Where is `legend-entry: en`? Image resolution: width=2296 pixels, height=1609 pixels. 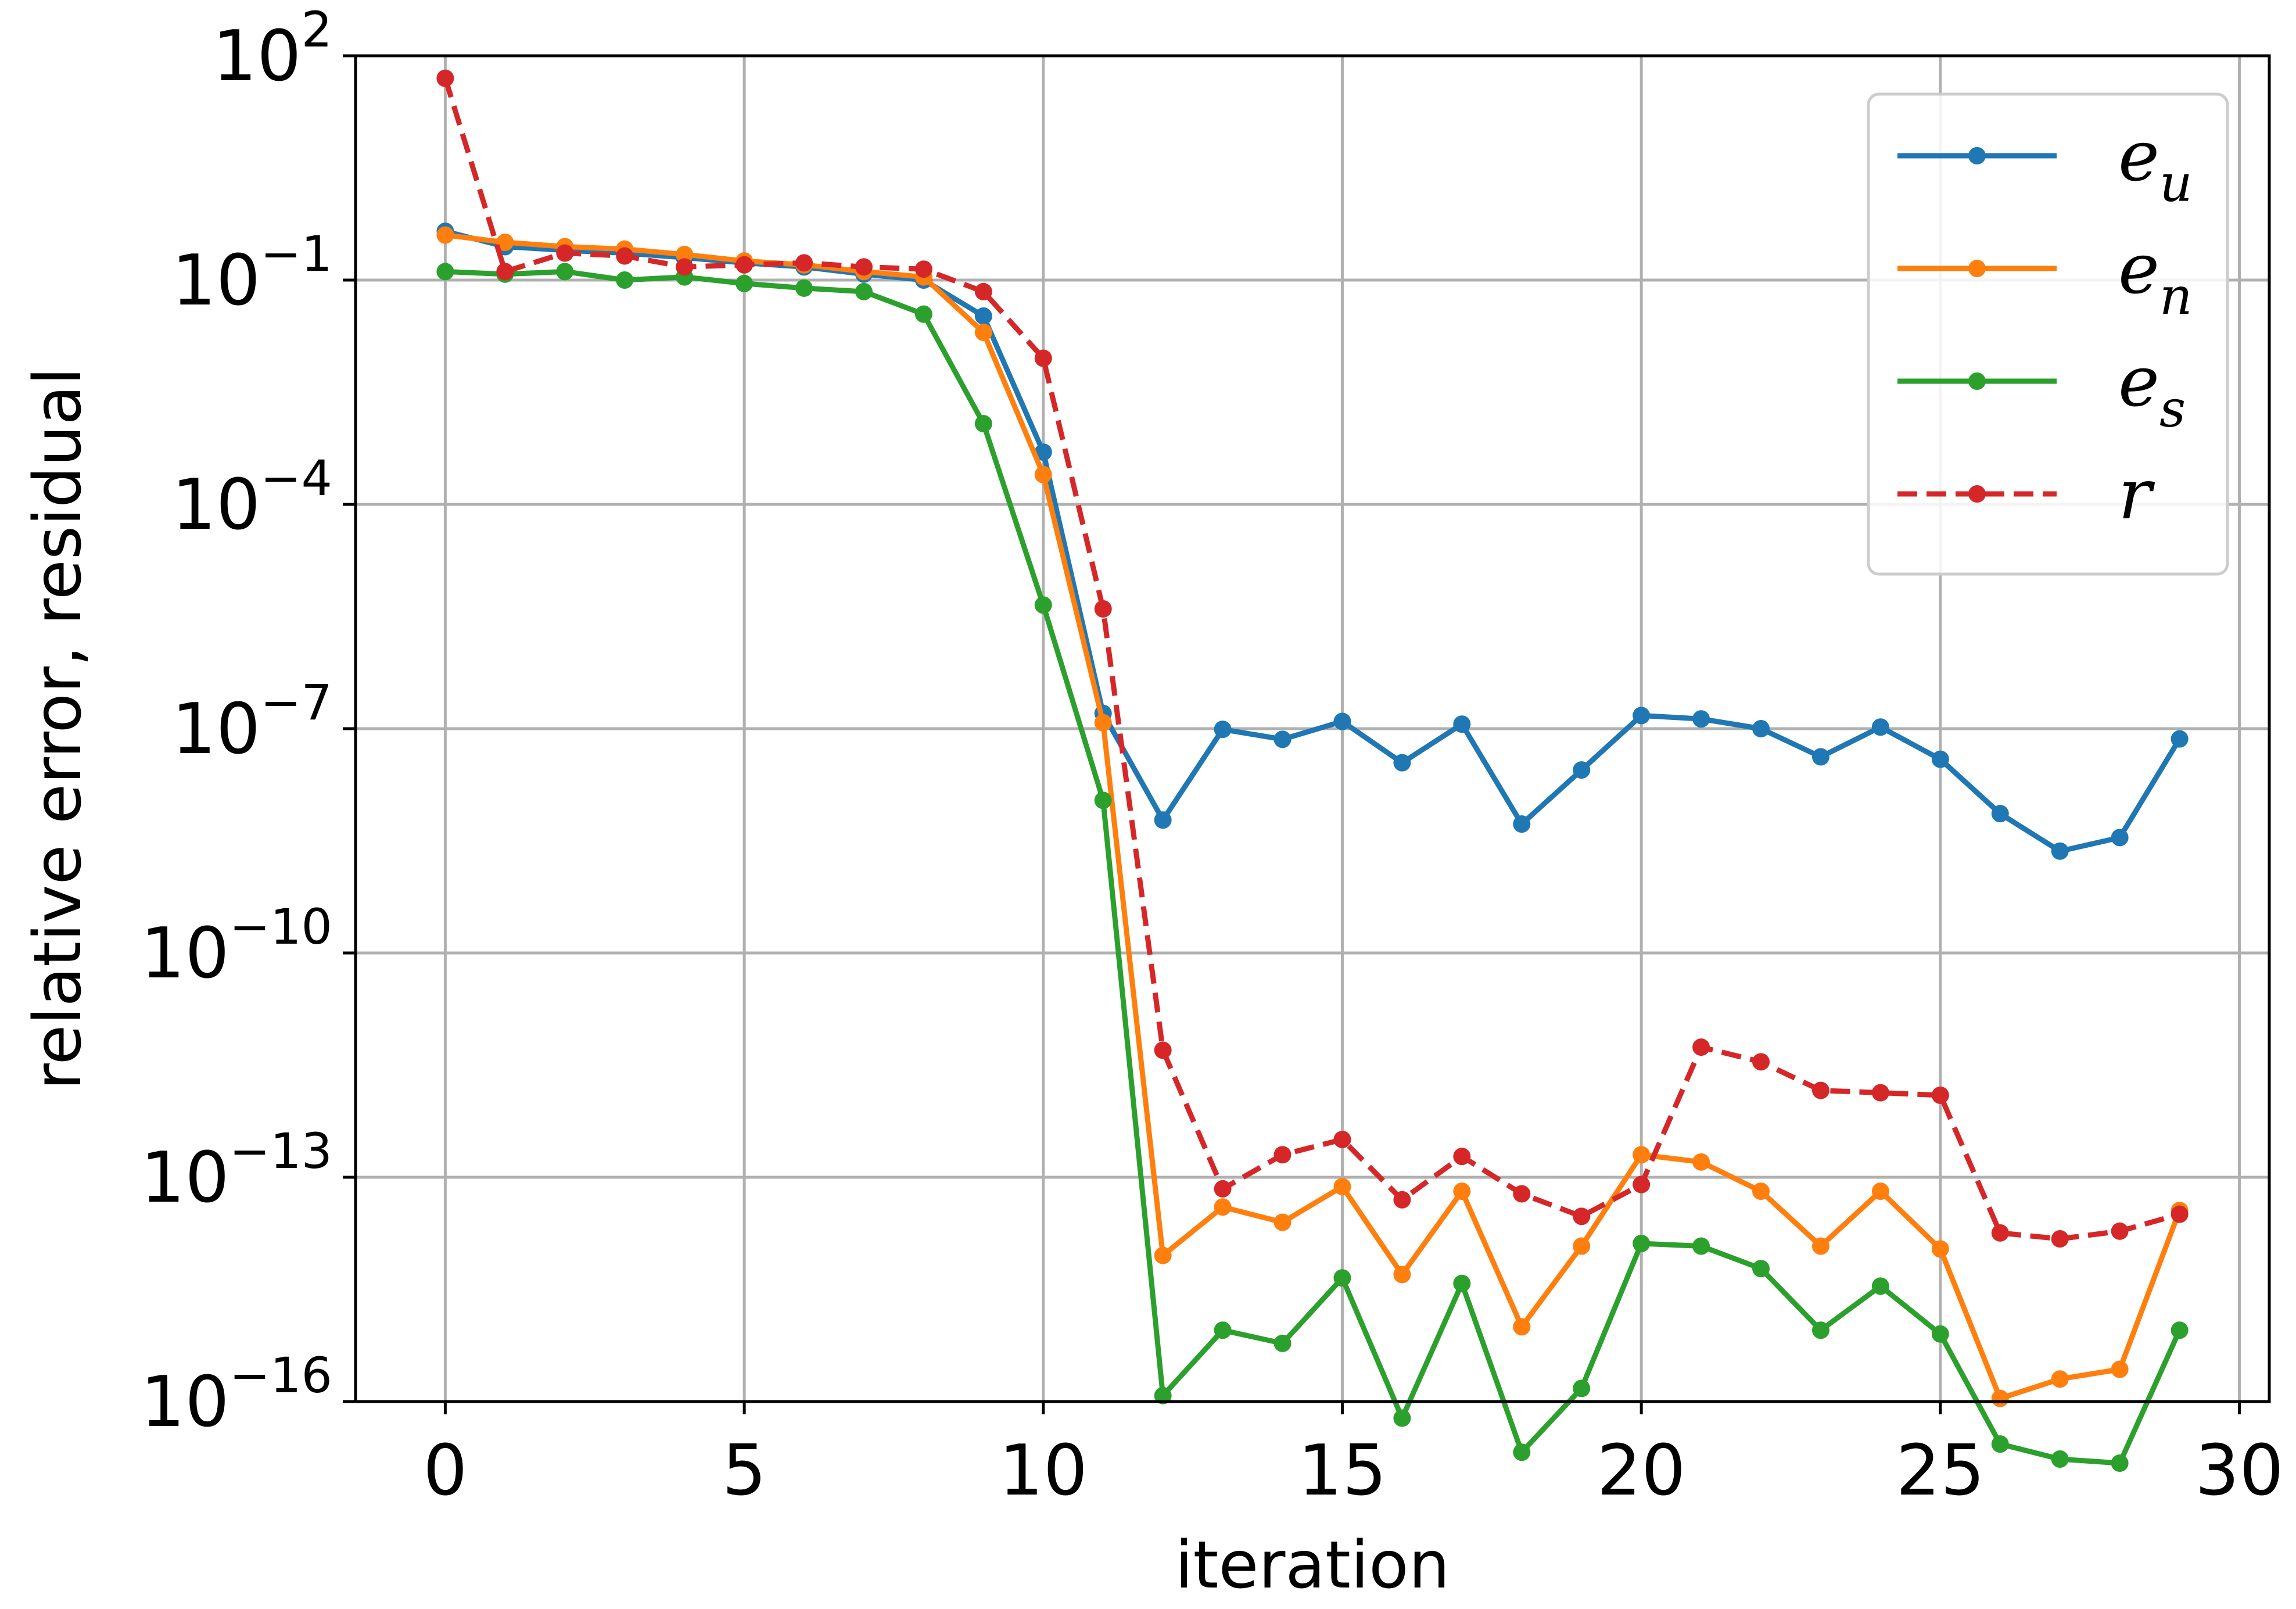
legend-entry: en is located at coordinates (2045, 277).